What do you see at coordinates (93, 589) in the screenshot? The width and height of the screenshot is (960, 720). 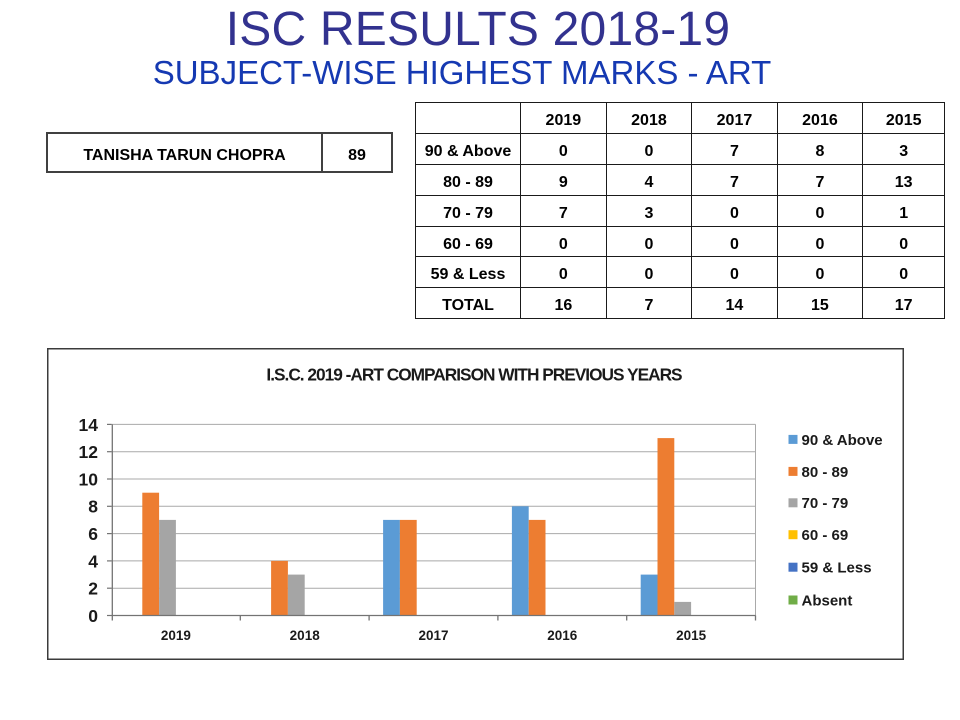 I see `svg-text: 2` at bounding box center [93, 589].